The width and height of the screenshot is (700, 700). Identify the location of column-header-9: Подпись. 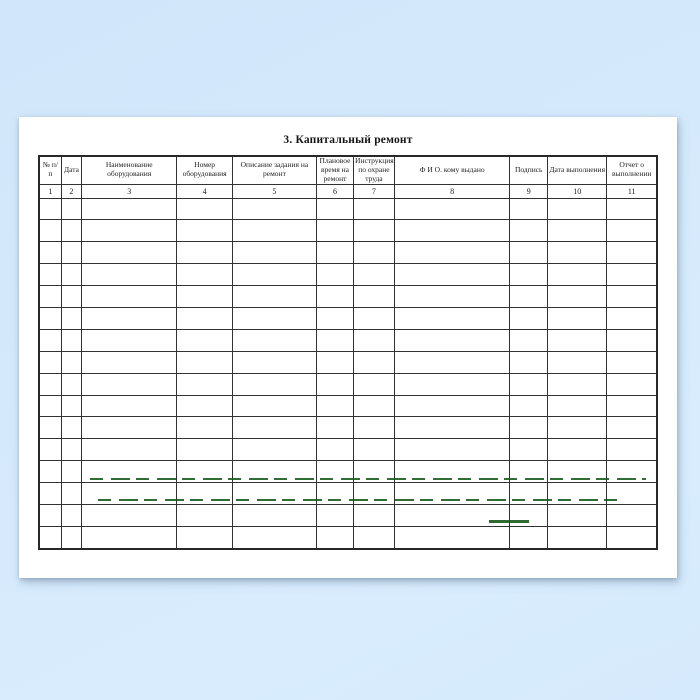
(529, 170).